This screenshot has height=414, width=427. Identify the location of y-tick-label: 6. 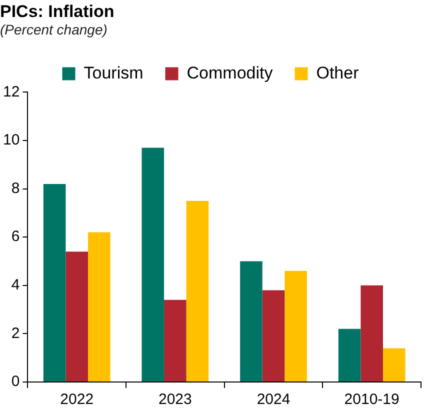
(15, 237).